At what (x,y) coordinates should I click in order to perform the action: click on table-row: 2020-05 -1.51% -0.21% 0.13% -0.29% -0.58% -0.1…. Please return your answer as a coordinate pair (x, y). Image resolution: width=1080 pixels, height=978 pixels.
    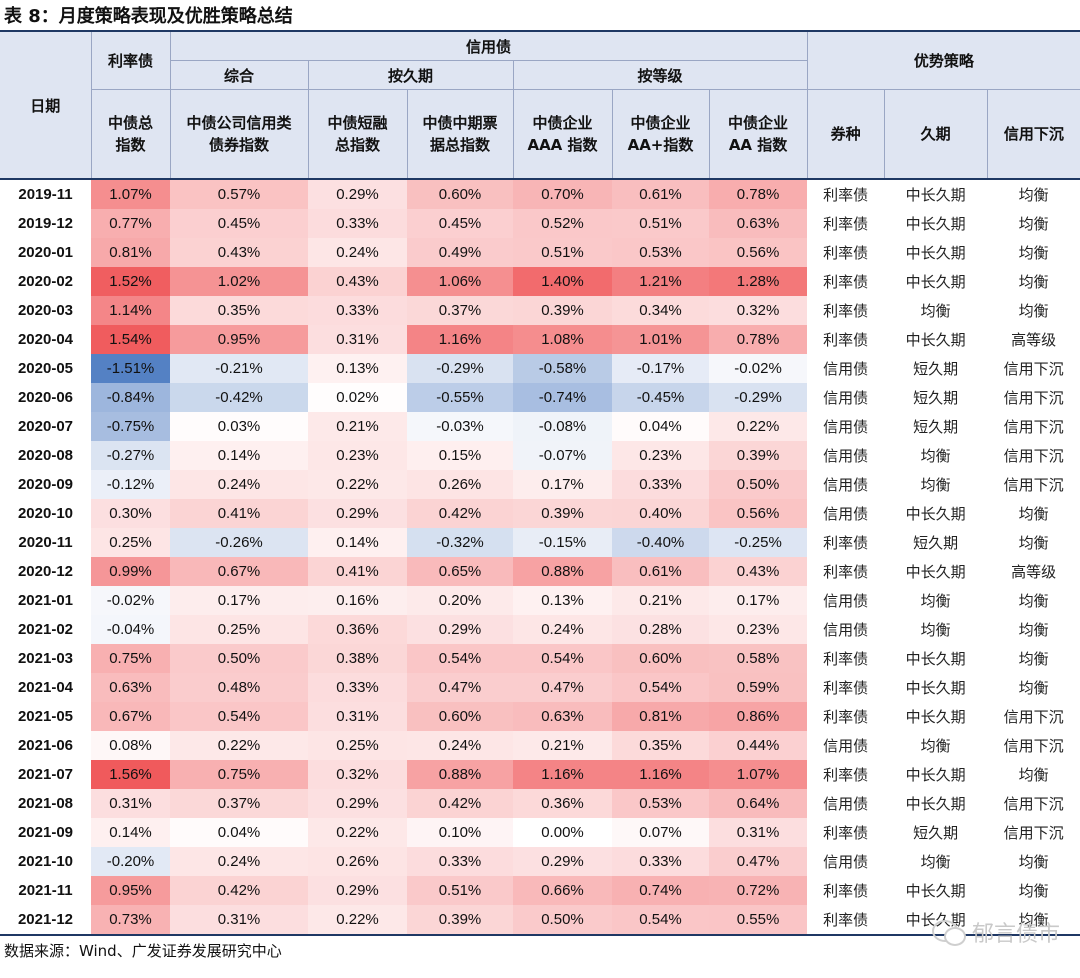
    Looking at the image, I should click on (540, 368).